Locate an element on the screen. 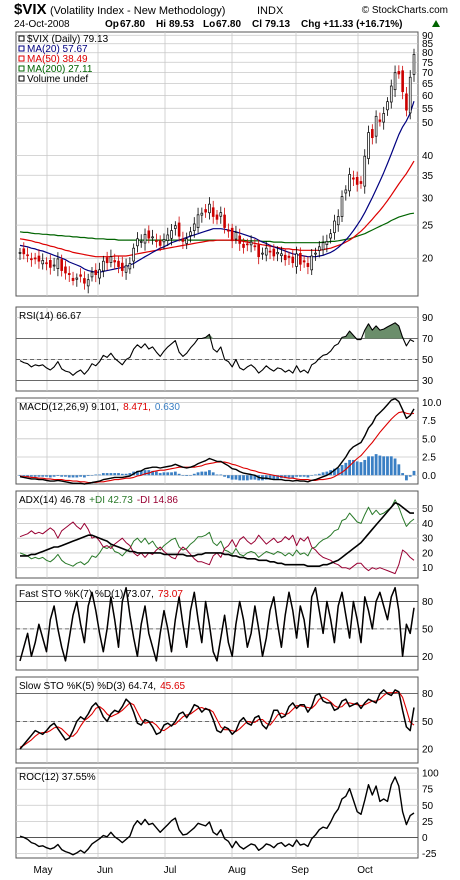  slowsto-k-line is located at coordinates (217, 719).